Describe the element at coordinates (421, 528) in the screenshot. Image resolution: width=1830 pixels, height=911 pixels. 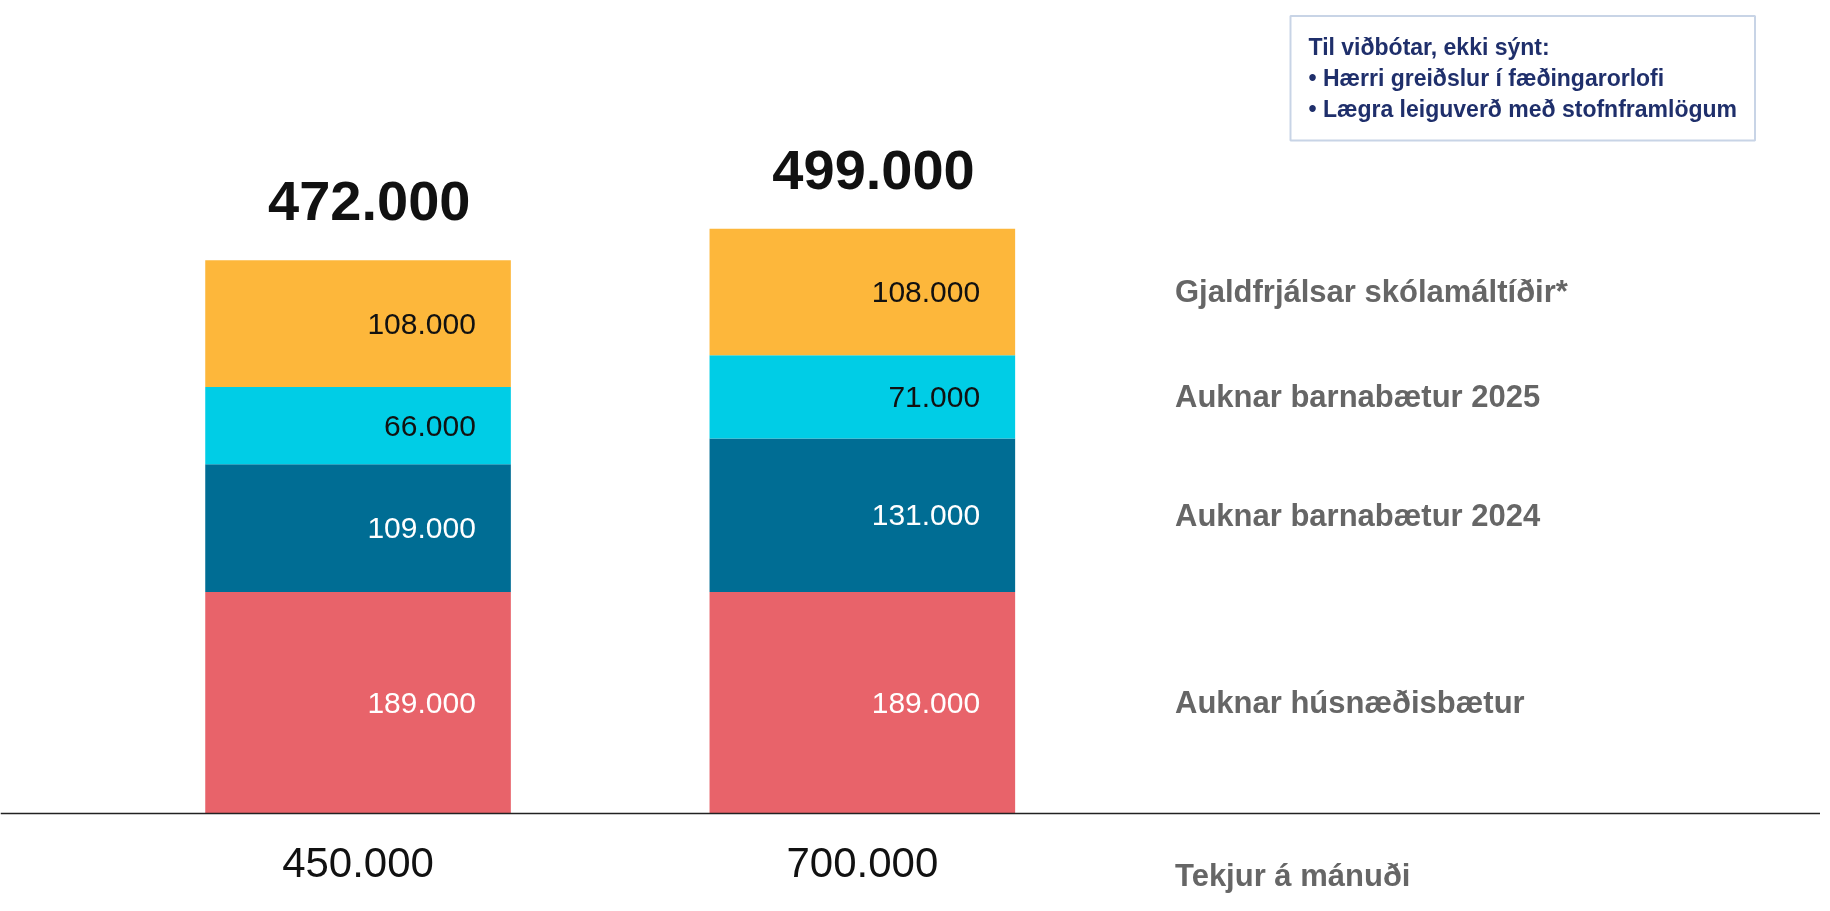
I see `data-label: 109.000` at that location.